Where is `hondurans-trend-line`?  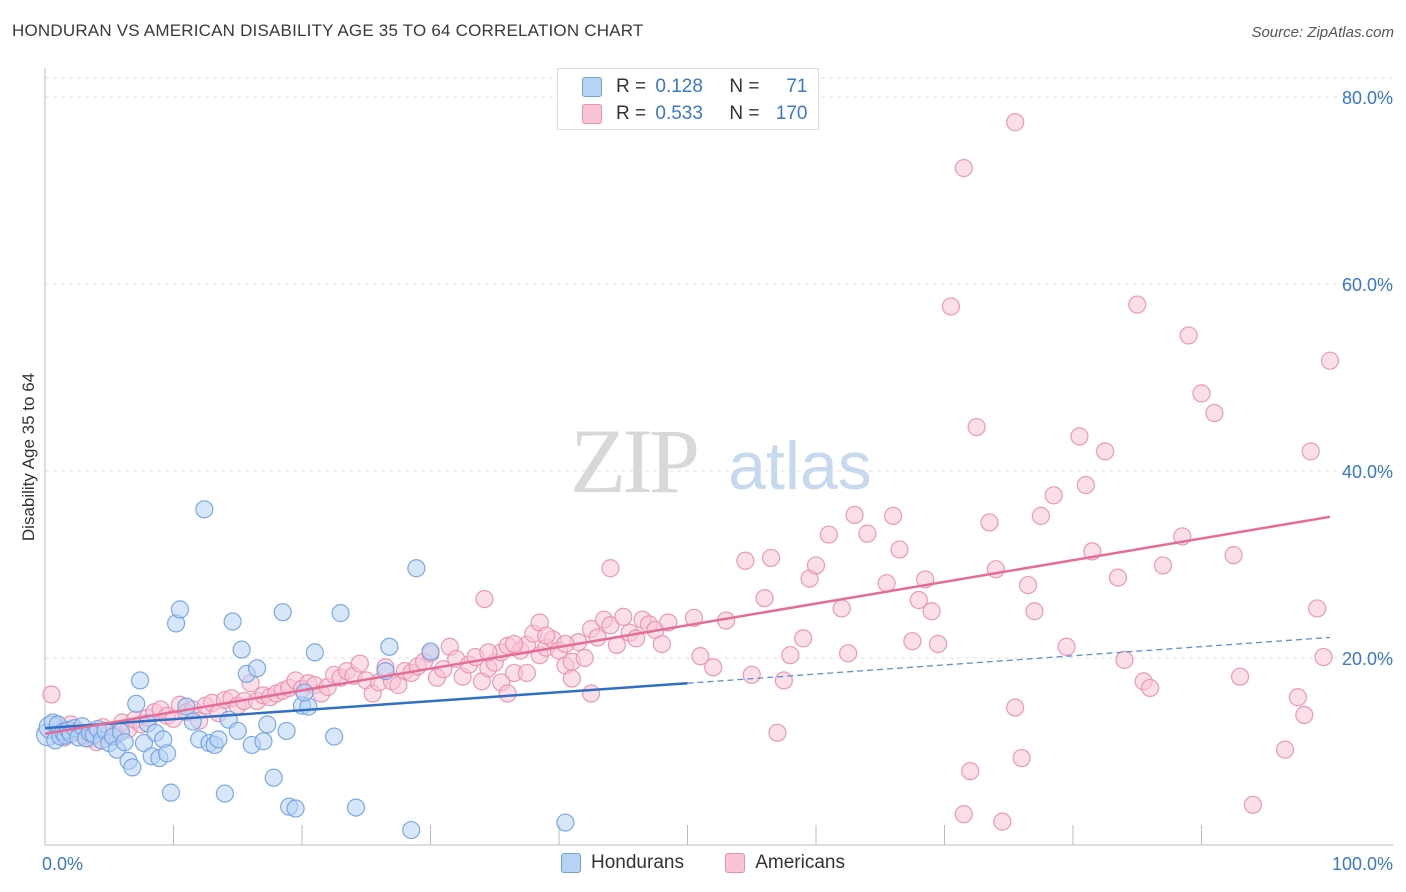 hondurans-trend-line is located at coordinates (366, 705).